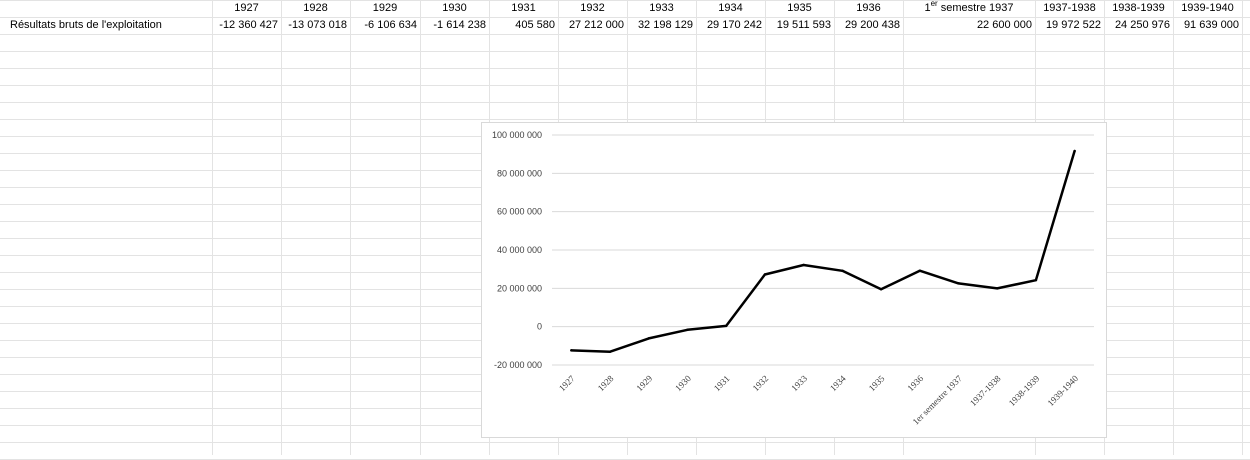 Image resolution: width=1250 pixels, height=460 pixels. Describe the element at coordinates (1069, 8) in the screenshot. I see `header-cell: 1937-1938` at that location.